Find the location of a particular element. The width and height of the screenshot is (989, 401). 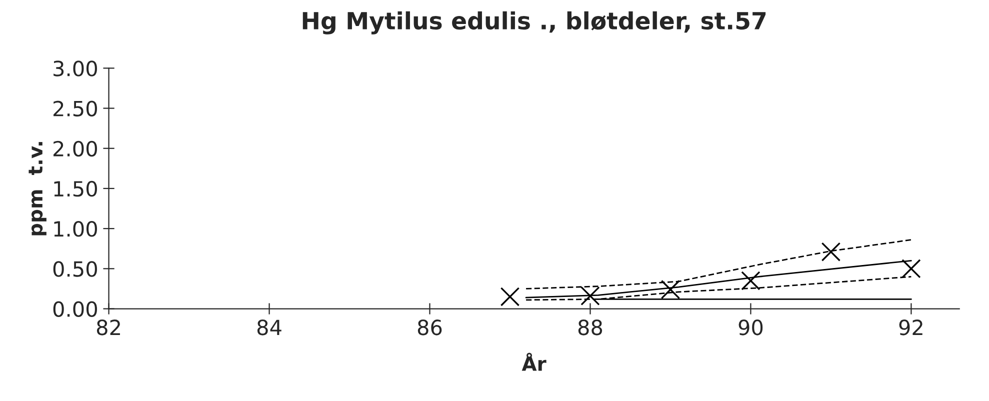

x-tick-label: 90 is located at coordinates (750, 328).